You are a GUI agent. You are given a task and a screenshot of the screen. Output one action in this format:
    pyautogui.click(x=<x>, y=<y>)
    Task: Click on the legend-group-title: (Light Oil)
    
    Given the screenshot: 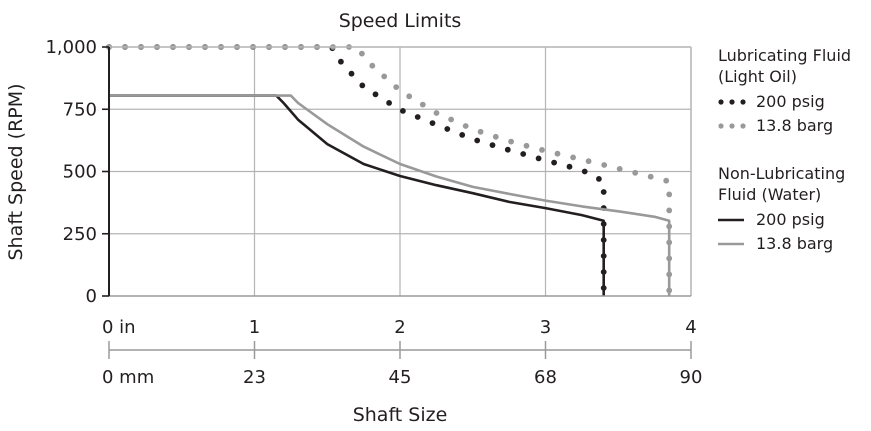 What is the action you would take?
    pyautogui.click(x=757, y=76)
    